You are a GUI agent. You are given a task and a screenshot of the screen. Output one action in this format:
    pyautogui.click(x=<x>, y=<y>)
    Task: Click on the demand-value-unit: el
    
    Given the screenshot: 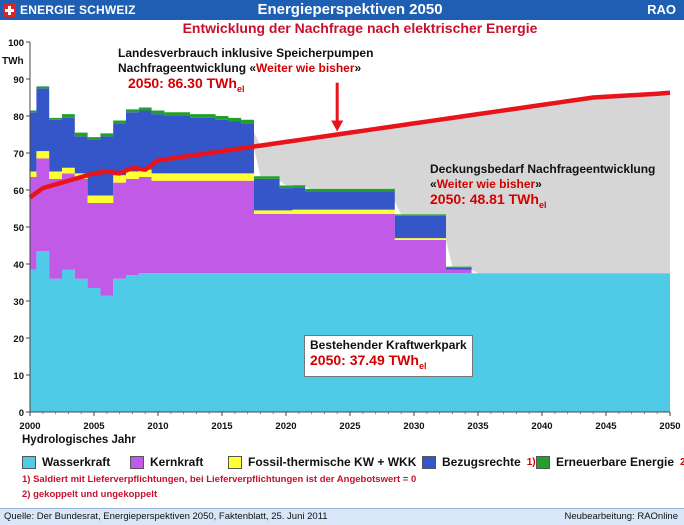 What is the action you would take?
    pyautogui.click(x=240, y=88)
    